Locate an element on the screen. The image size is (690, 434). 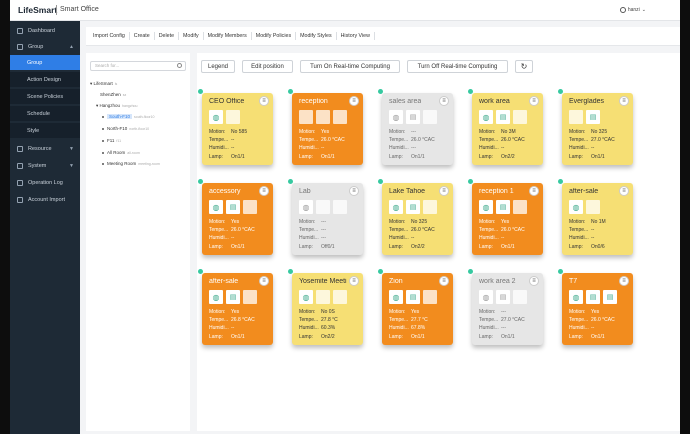
sidebar-item-account-import: Account Import is located at coordinates (45, 199).